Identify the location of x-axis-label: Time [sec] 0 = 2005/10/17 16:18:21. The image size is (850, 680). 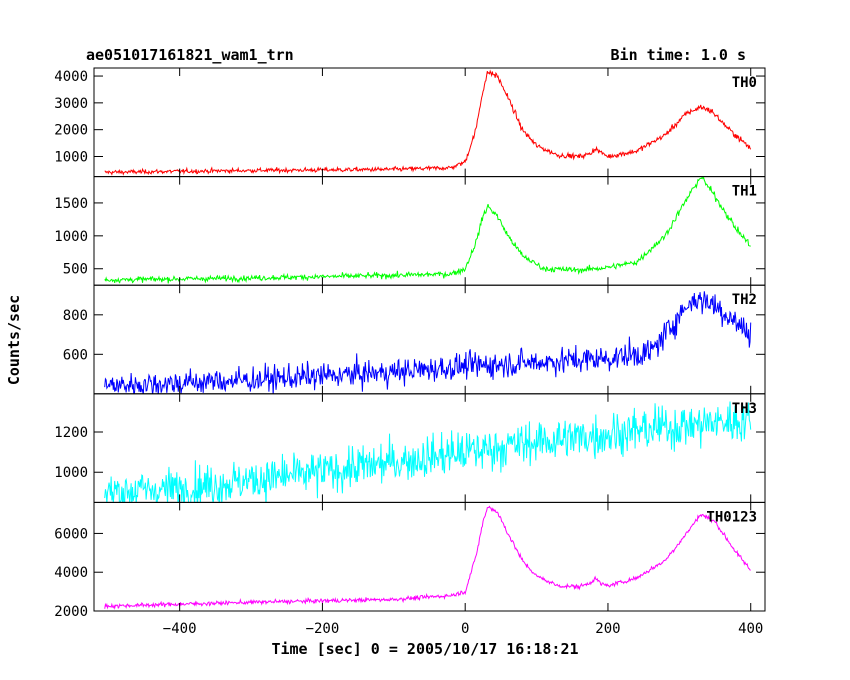
(424, 649).